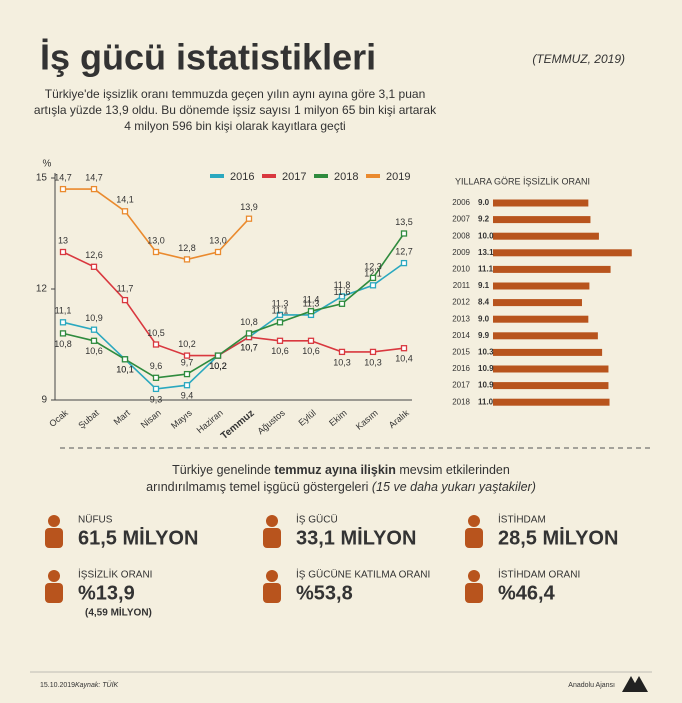  Describe the element at coordinates (398, 177) in the screenshot. I see `legend-label: 2019` at that location.